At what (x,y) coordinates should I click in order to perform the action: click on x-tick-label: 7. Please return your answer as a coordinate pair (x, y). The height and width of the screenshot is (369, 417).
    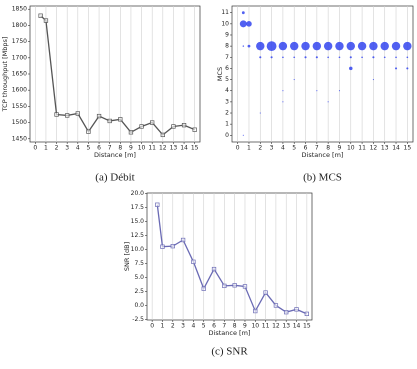
    Looking at the image, I should click on (224, 326).